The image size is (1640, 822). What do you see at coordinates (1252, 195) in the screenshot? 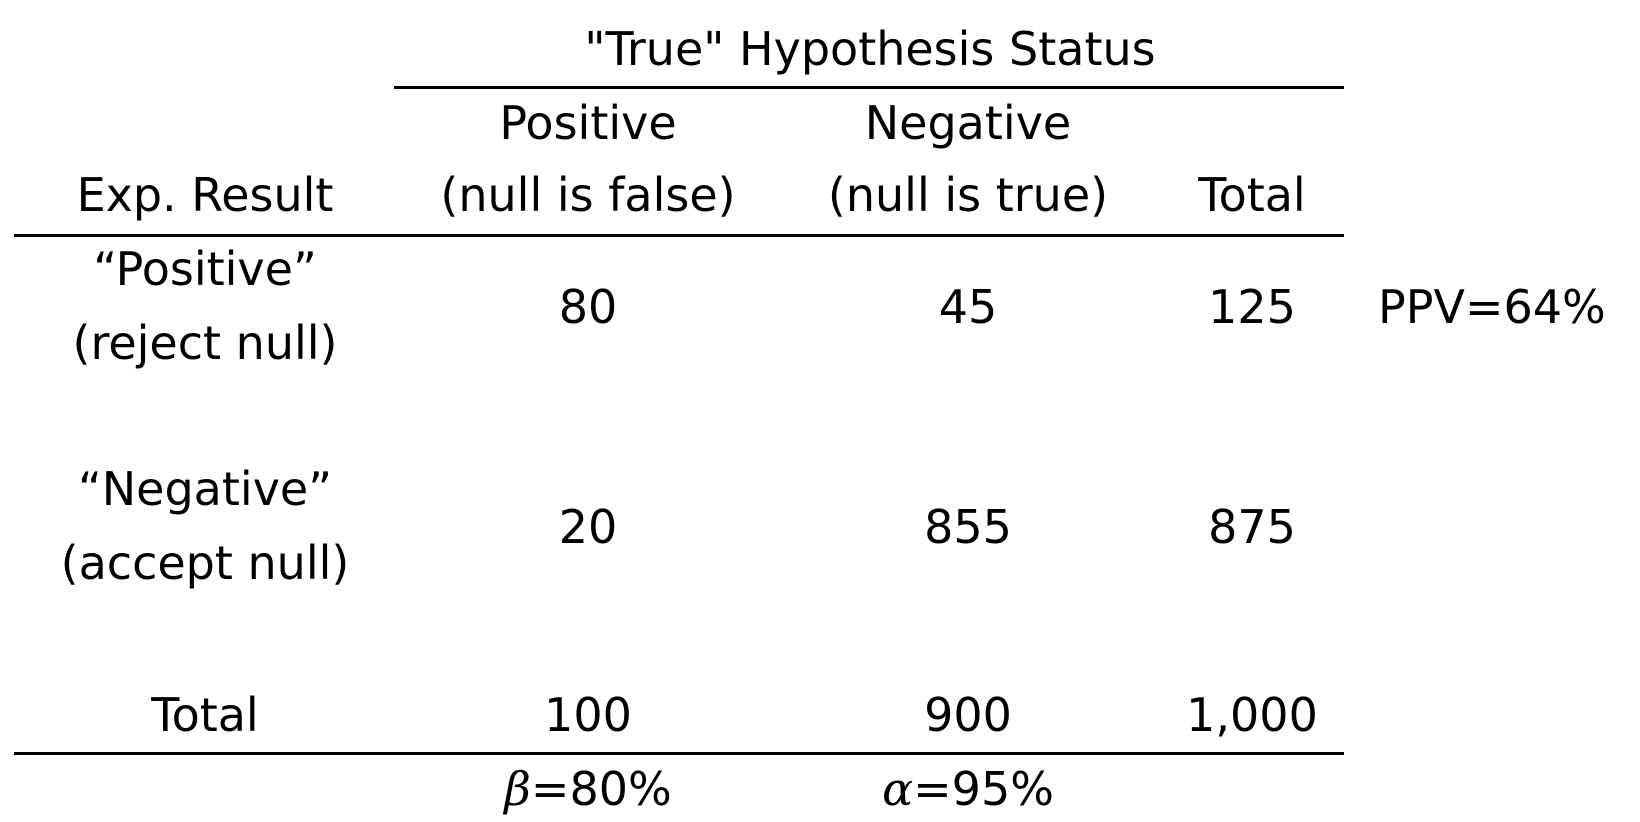
I see `col-total-header: Total` at bounding box center [1252, 195].